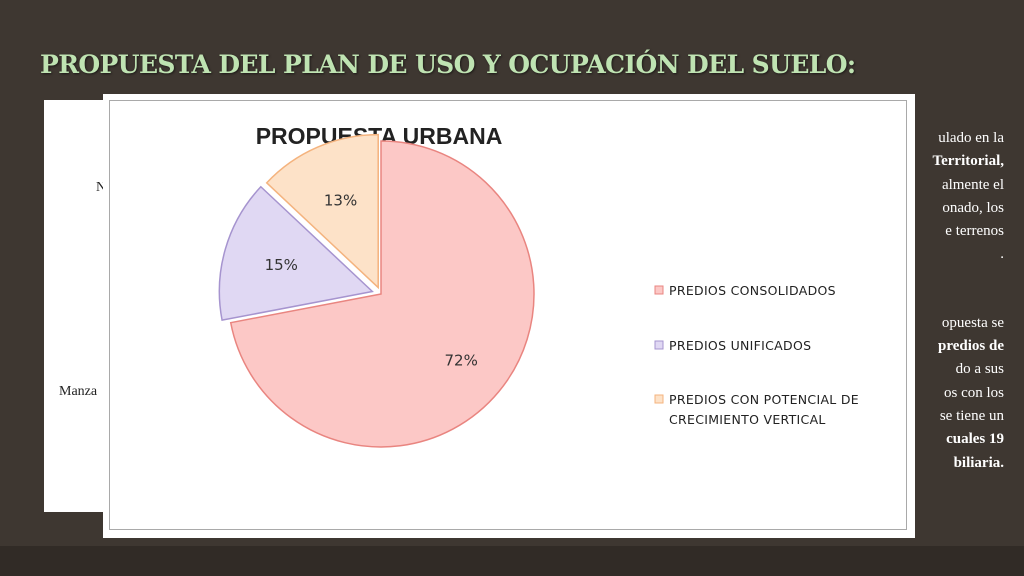  I want to click on body-line: ., so click(1002, 254).